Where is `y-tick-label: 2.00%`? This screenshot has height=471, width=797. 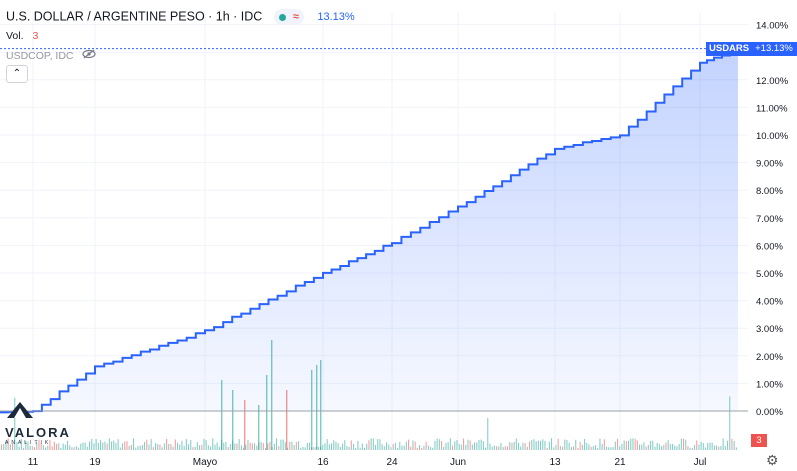
y-tick-label: 2.00% is located at coordinates (769, 357).